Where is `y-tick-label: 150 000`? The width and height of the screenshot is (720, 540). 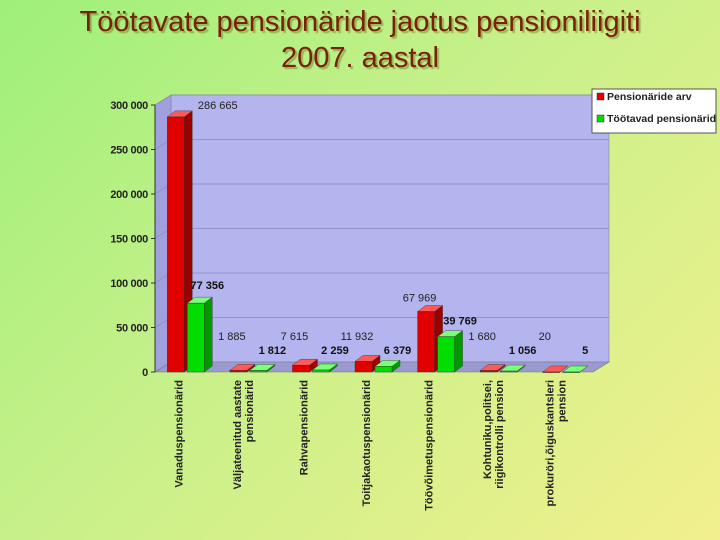
y-tick-label: 150 000 is located at coordinates (129, 240).